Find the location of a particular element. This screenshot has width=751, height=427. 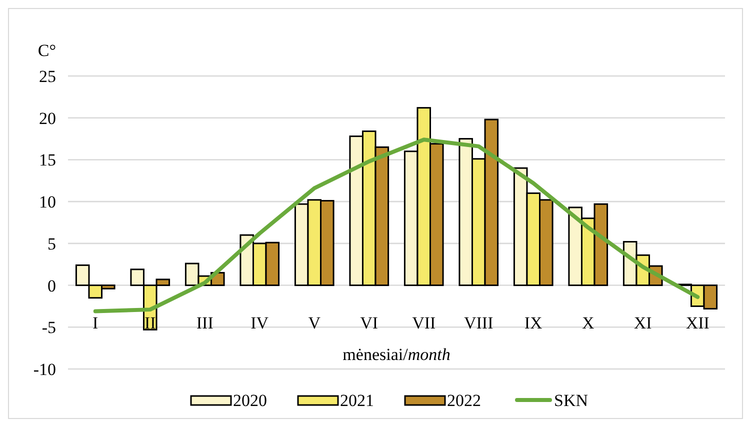

x-tick-label: III is located at coordinates (205, 322).